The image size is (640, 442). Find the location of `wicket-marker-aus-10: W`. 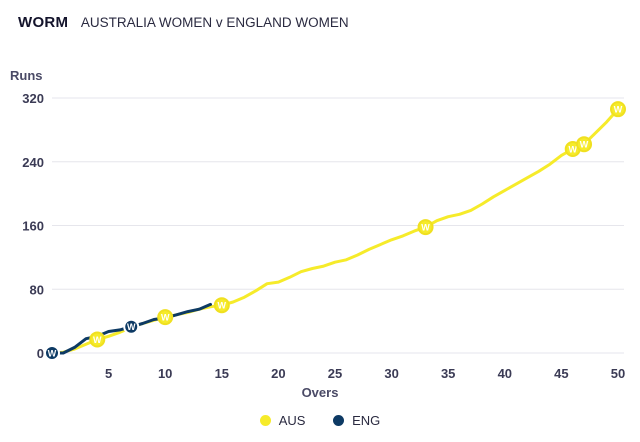

wicket-marker-aus-10: W is located at coordinates (165, 317).